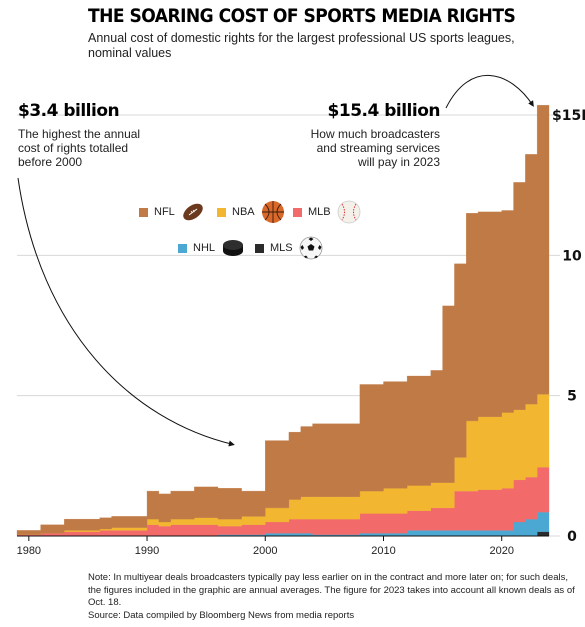 The height and width of the screenshot is (627, 585). What do you see at coordinates (143, 212) in the screenshot?
I see `nfl-swatch` at bounding box center [143, 212].